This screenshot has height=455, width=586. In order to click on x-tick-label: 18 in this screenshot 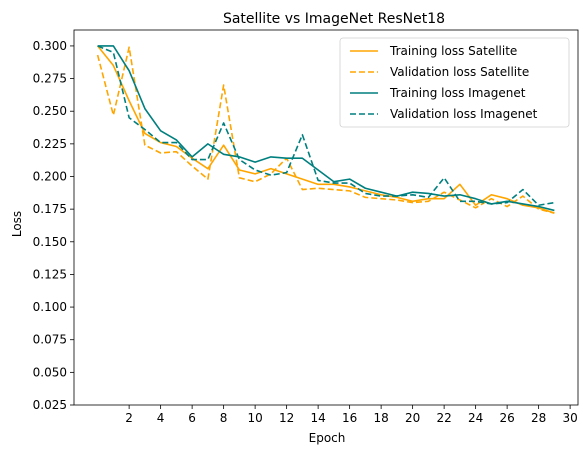, I will do `click(380, 418)`.